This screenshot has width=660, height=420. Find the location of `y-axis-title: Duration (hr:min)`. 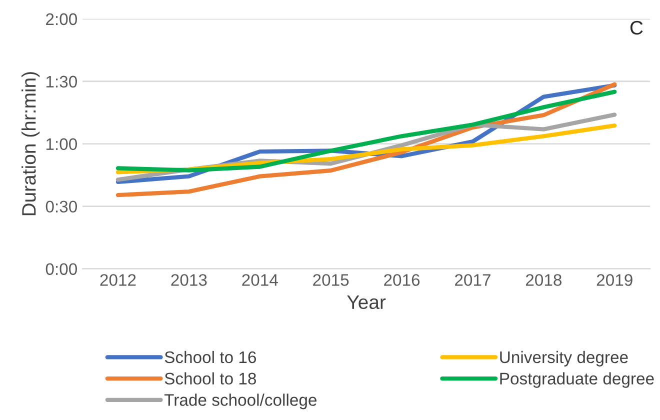

y-axis-title: Duration (hr:min) is located at coordinates (31, 144).